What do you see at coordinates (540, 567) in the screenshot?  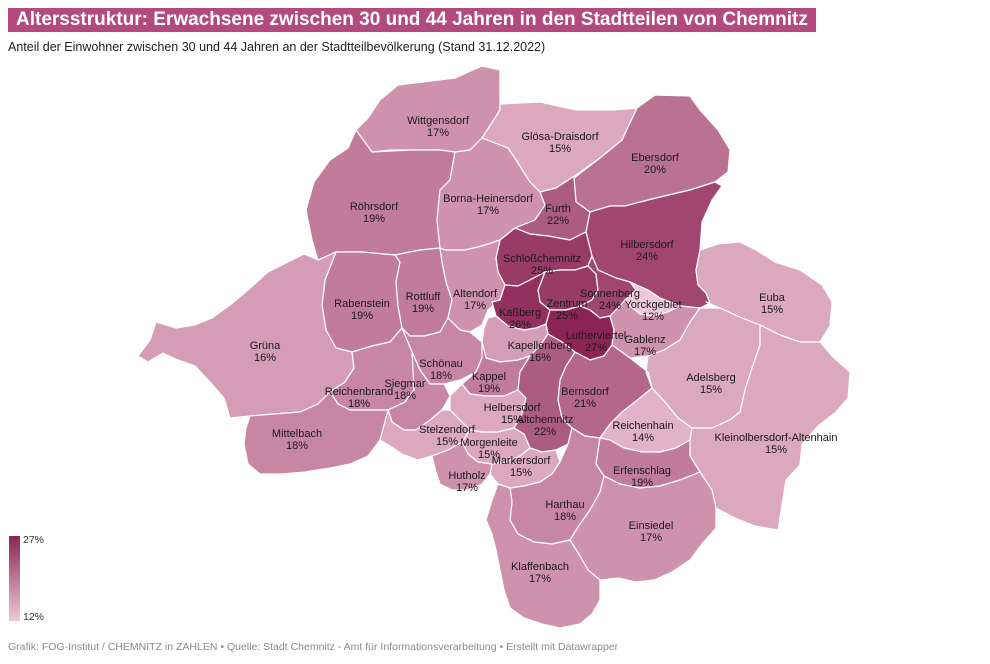 I see `district-name-label: Klaffenbach` at bounding box center [540, 567].